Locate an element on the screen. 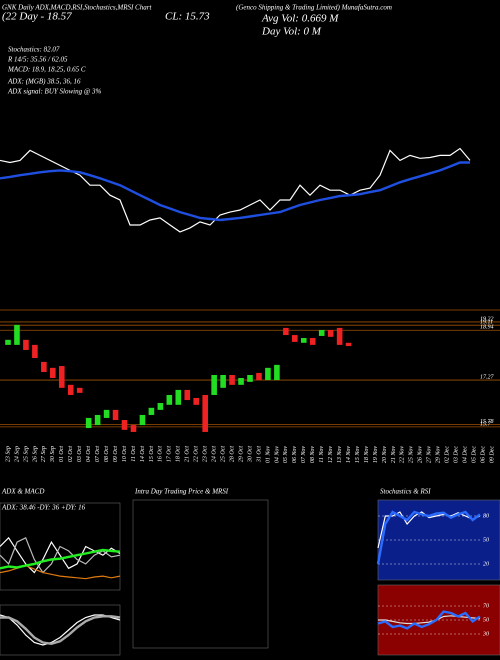  x-tick-label: 18 Oct is located at coordinates (179, 454).